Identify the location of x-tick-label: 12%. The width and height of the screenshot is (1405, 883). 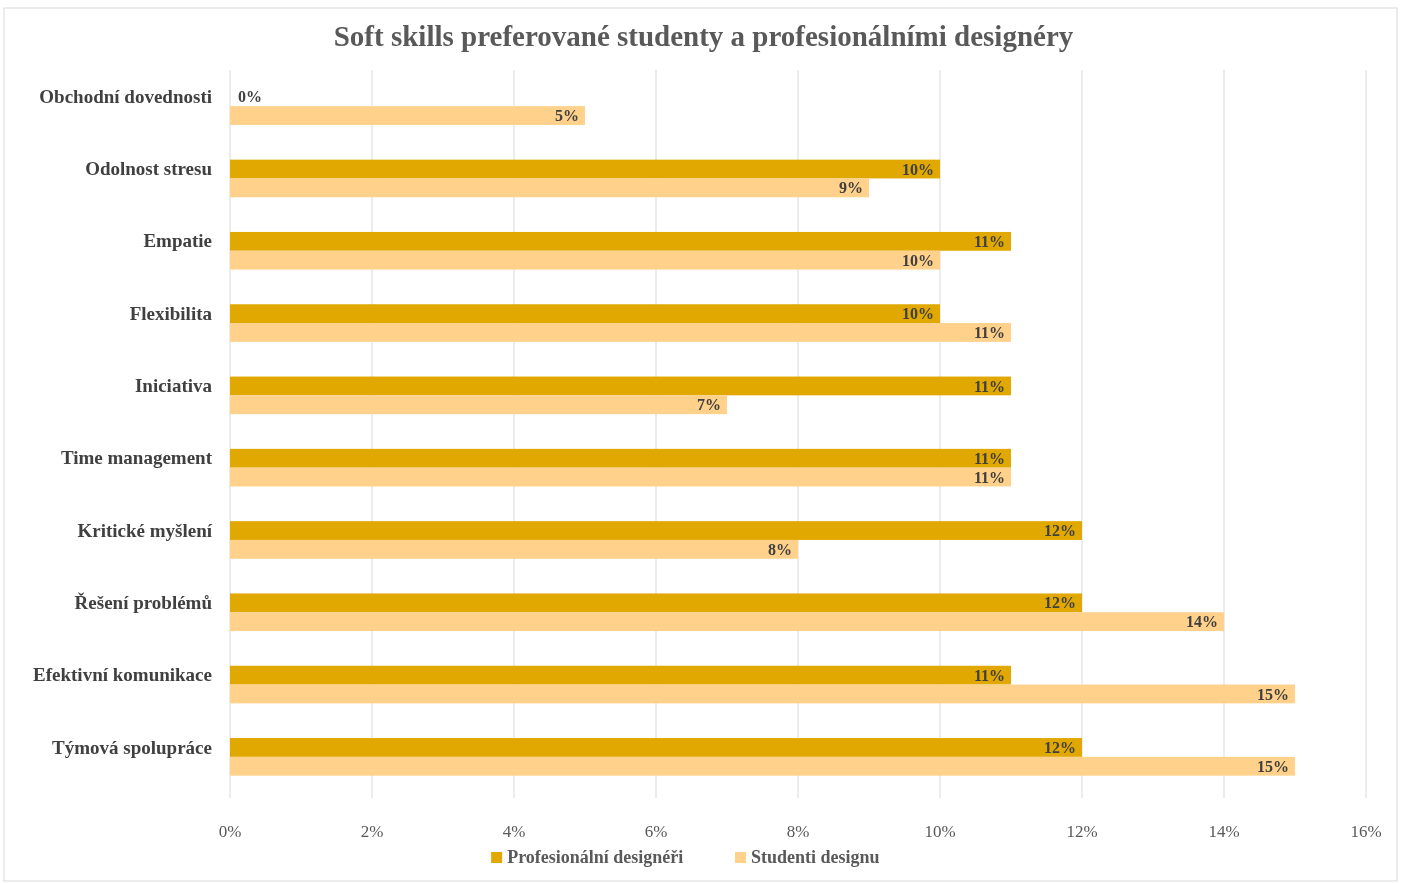
(1082, 831).